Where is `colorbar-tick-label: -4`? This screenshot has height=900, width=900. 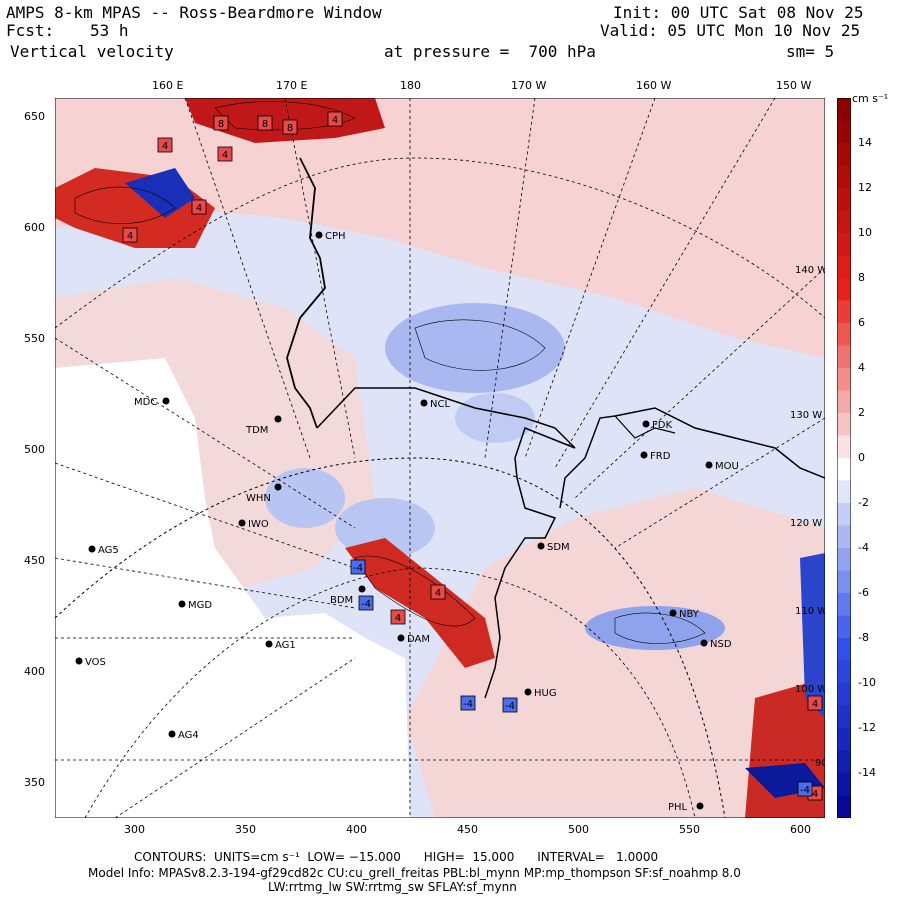 colorbar-tick-label: -4 is located at coordinates (863, 547).